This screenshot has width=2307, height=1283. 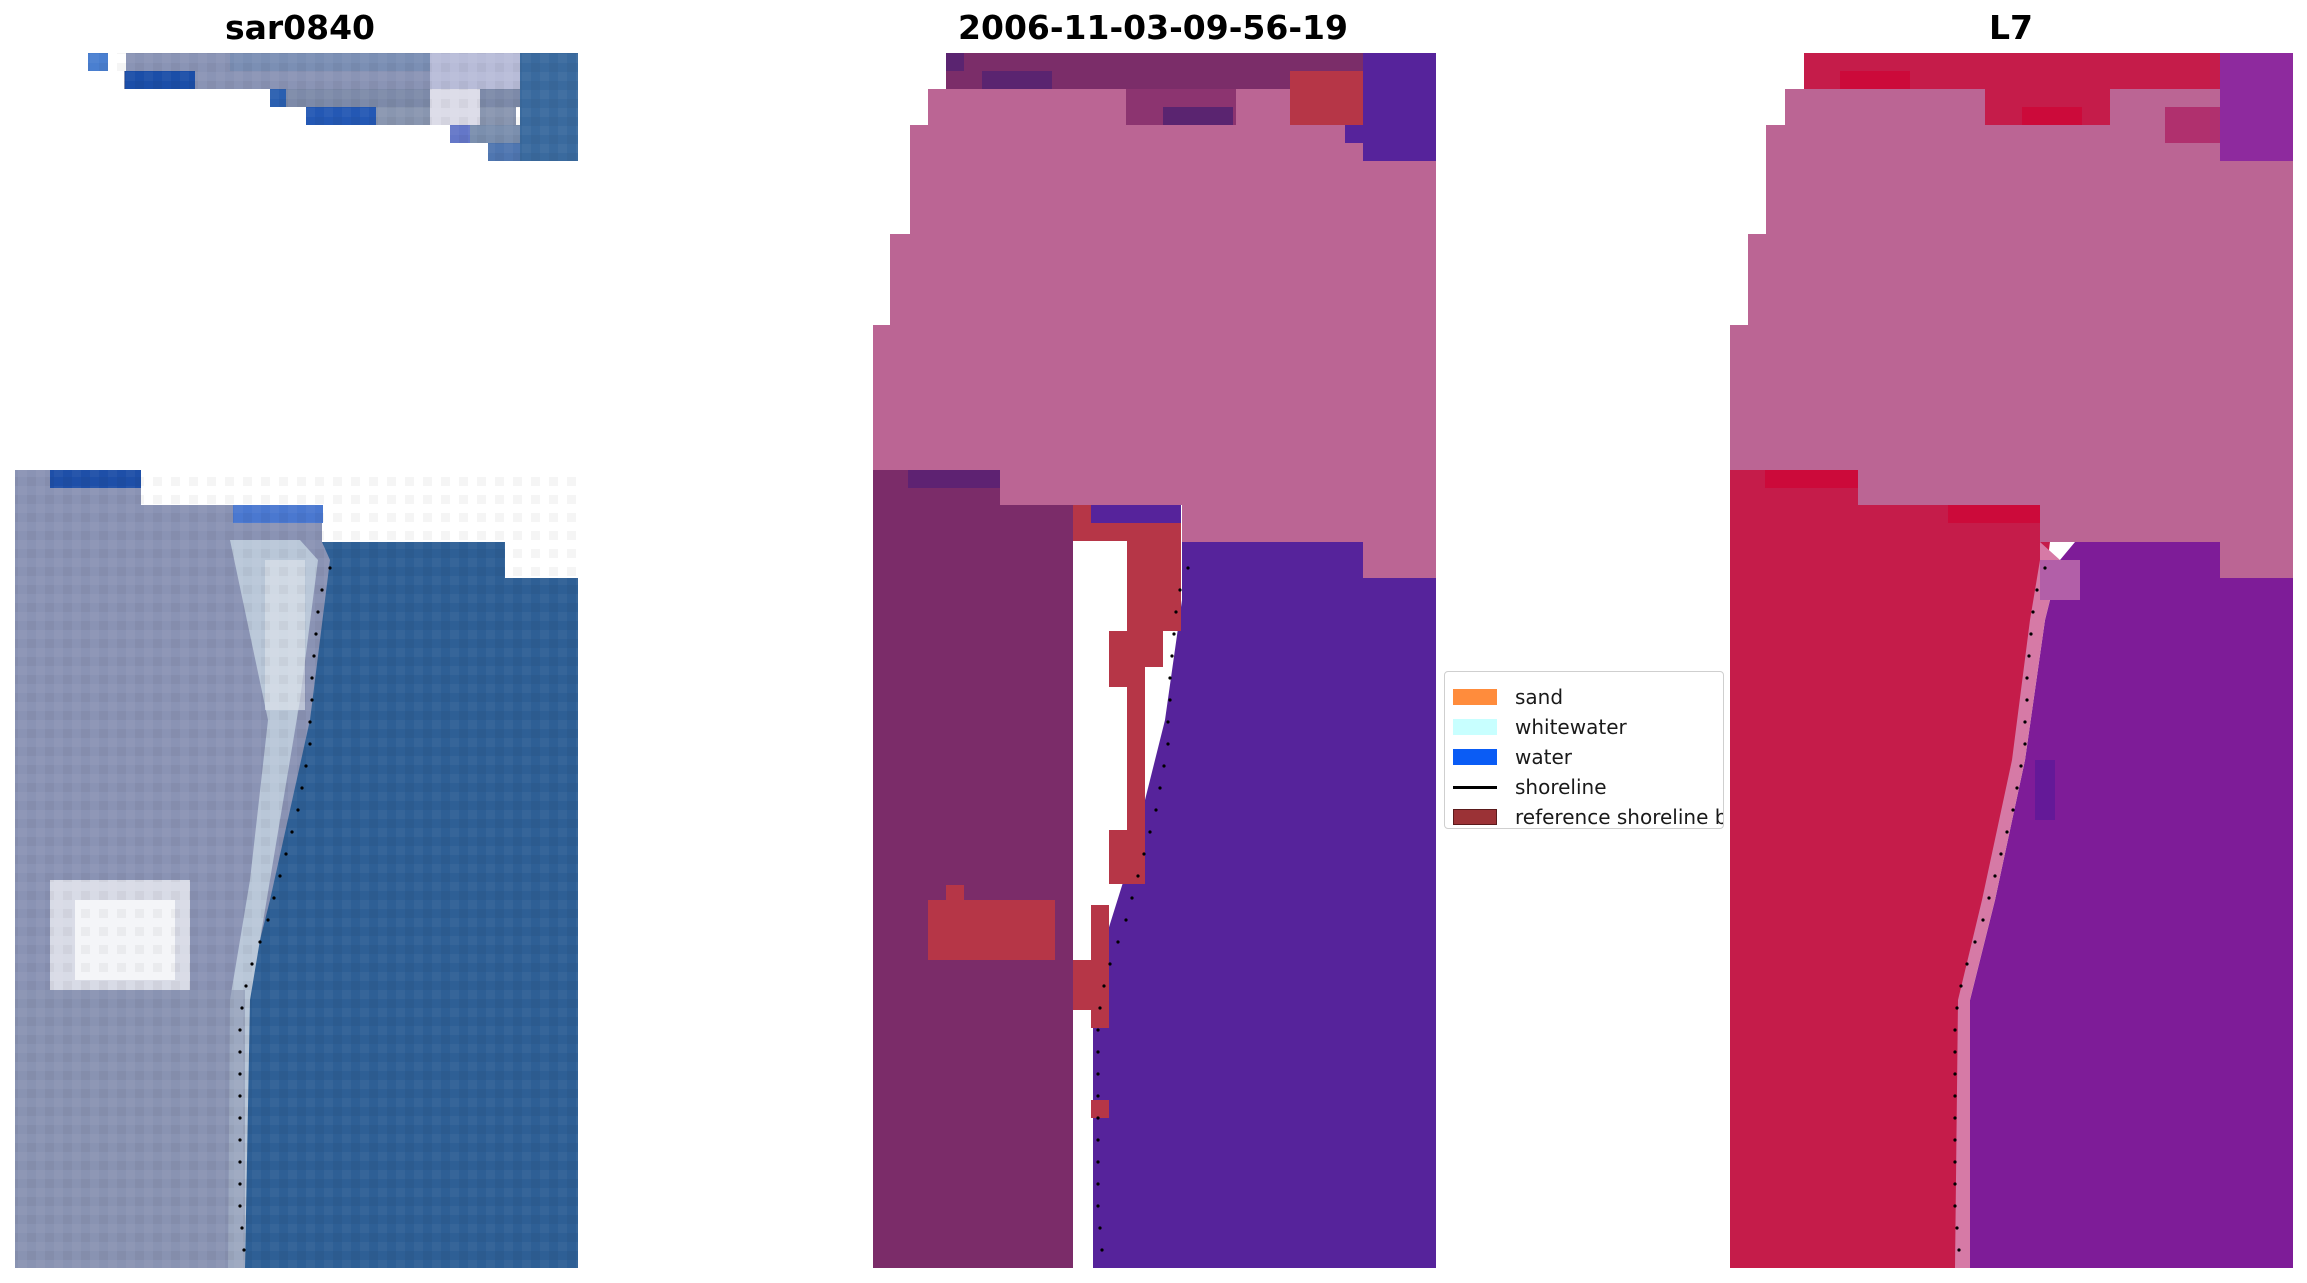 I want to click on legend-label-shoreline: shoreline, so click(x=1561, y=787).